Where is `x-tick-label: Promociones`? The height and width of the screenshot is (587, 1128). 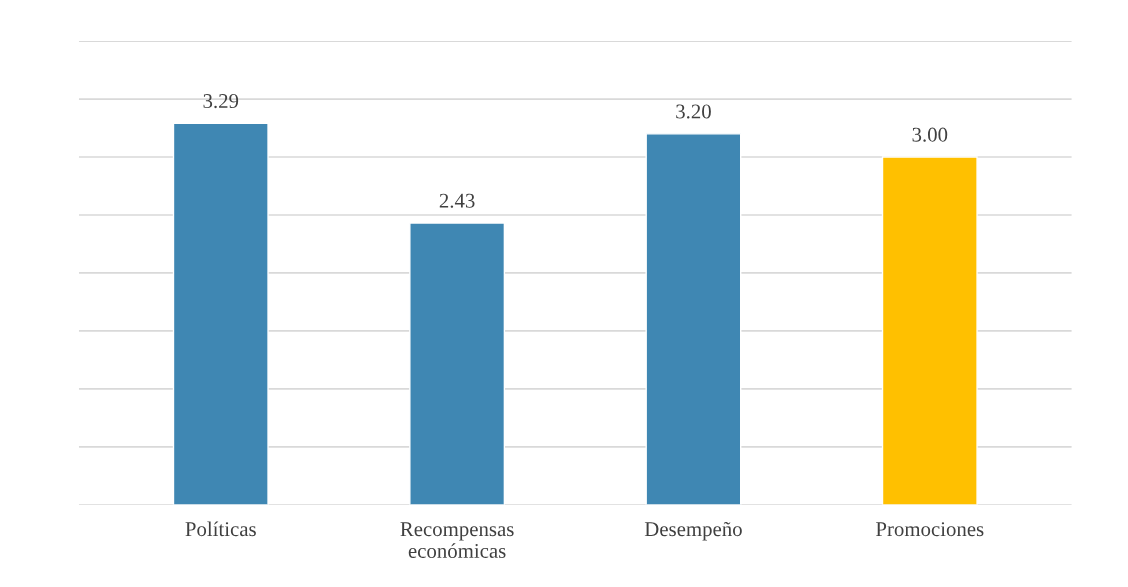 x-tick-label: Promociones is located at coordinates (930, 529).